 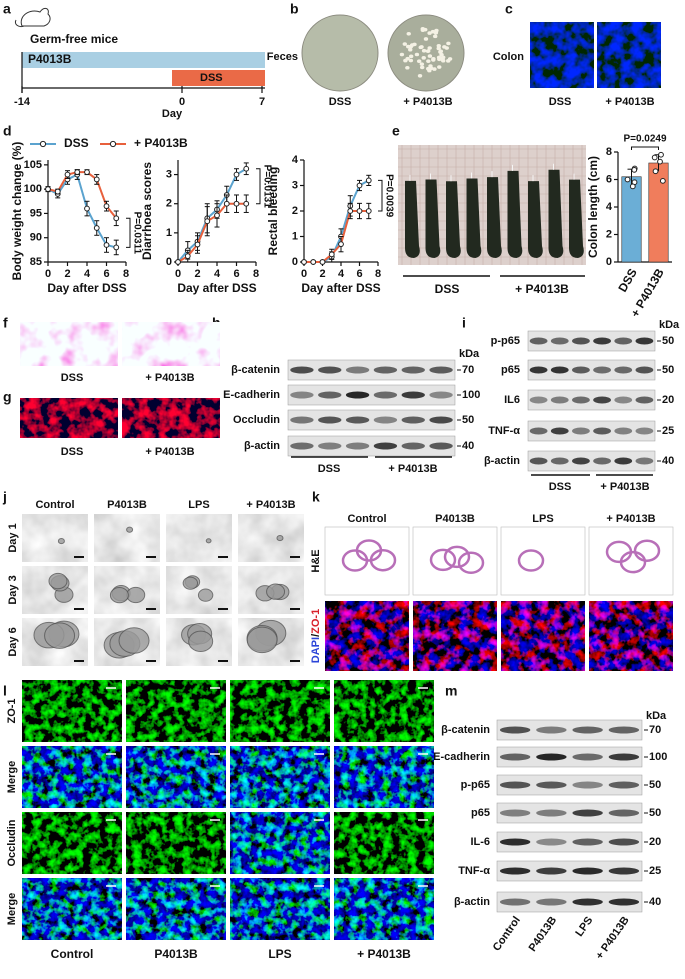 I want to click on panel-letter: i, so click(x=464, y=323).